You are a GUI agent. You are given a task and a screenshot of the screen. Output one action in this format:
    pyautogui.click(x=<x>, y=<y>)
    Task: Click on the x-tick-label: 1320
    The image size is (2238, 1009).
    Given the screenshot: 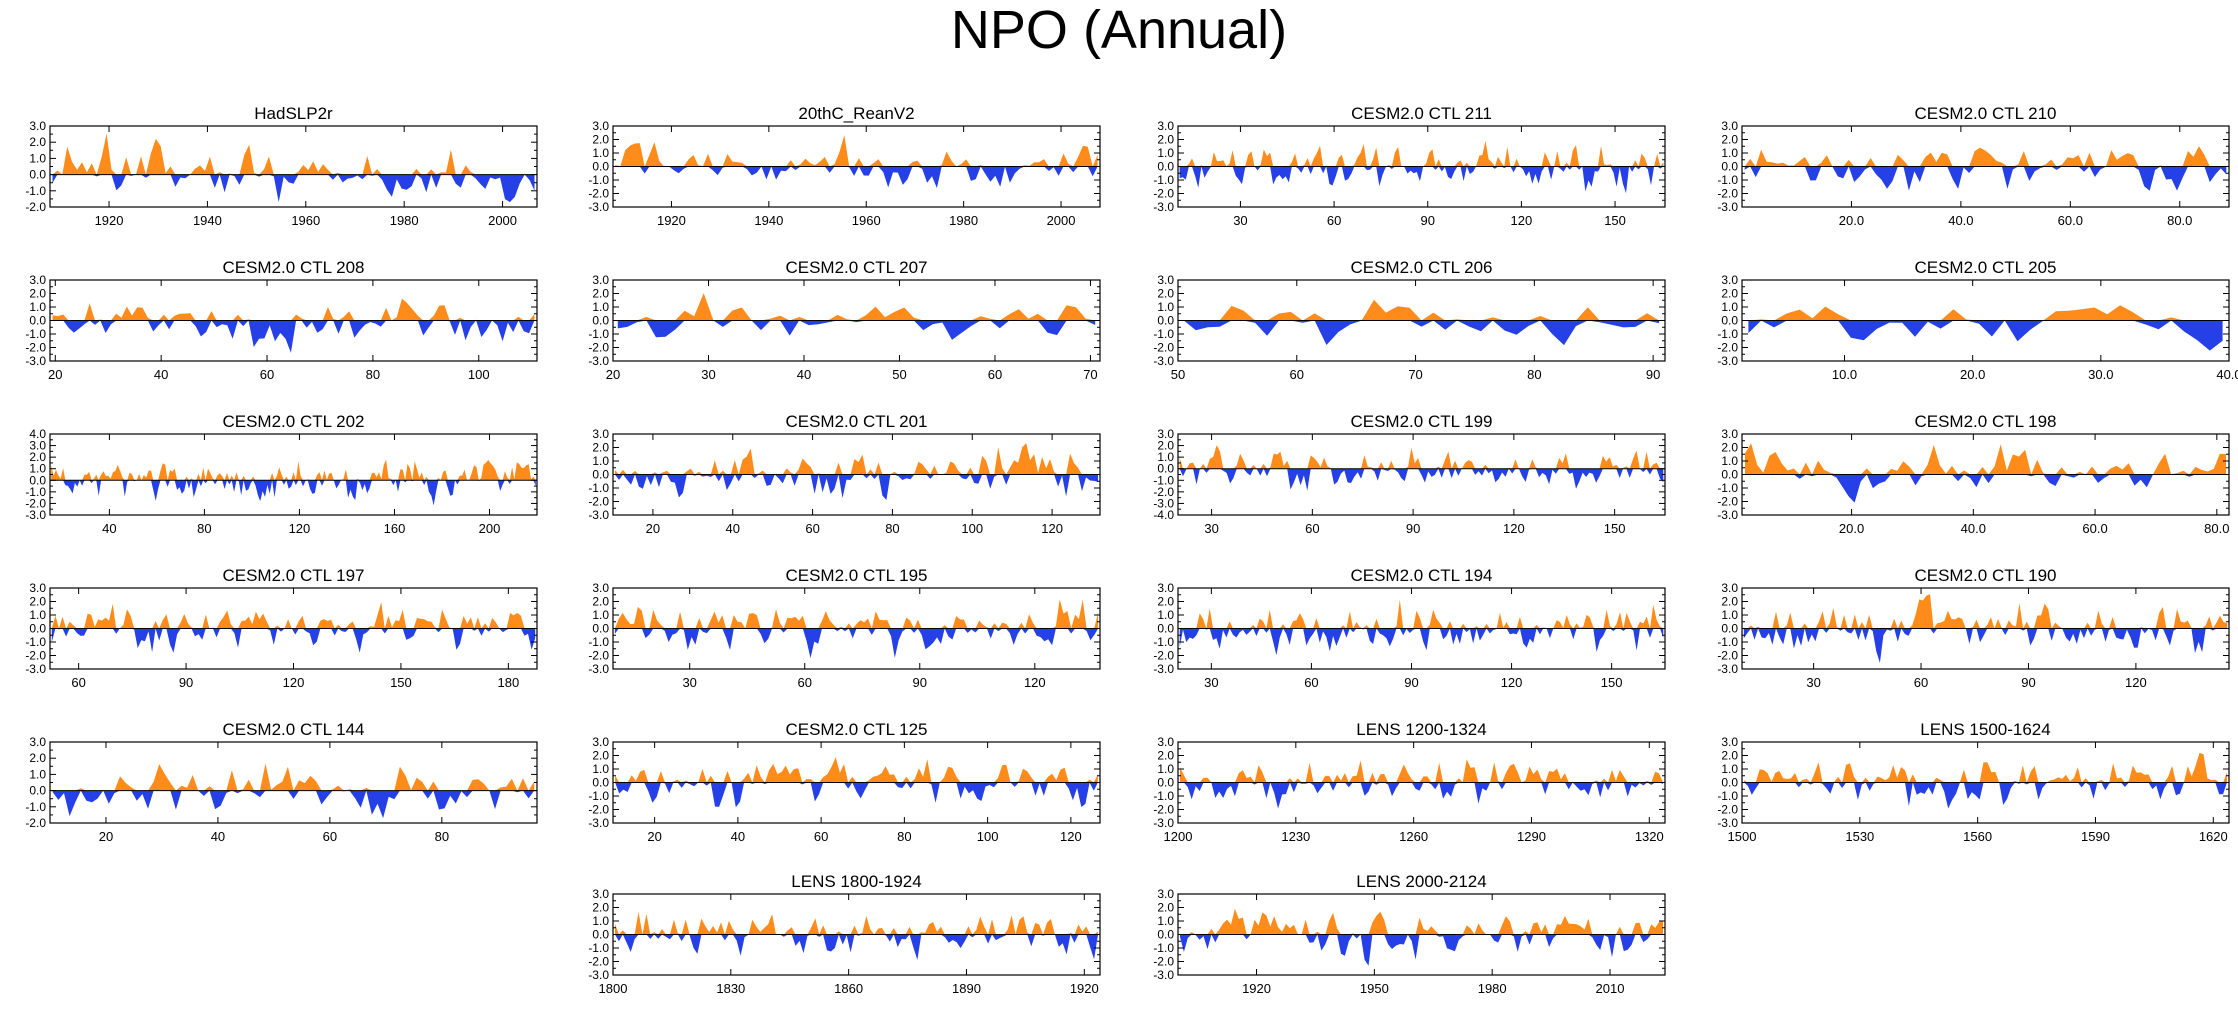 What is the action you would take?
    pyautogui.click(x=1649, y=836)
    